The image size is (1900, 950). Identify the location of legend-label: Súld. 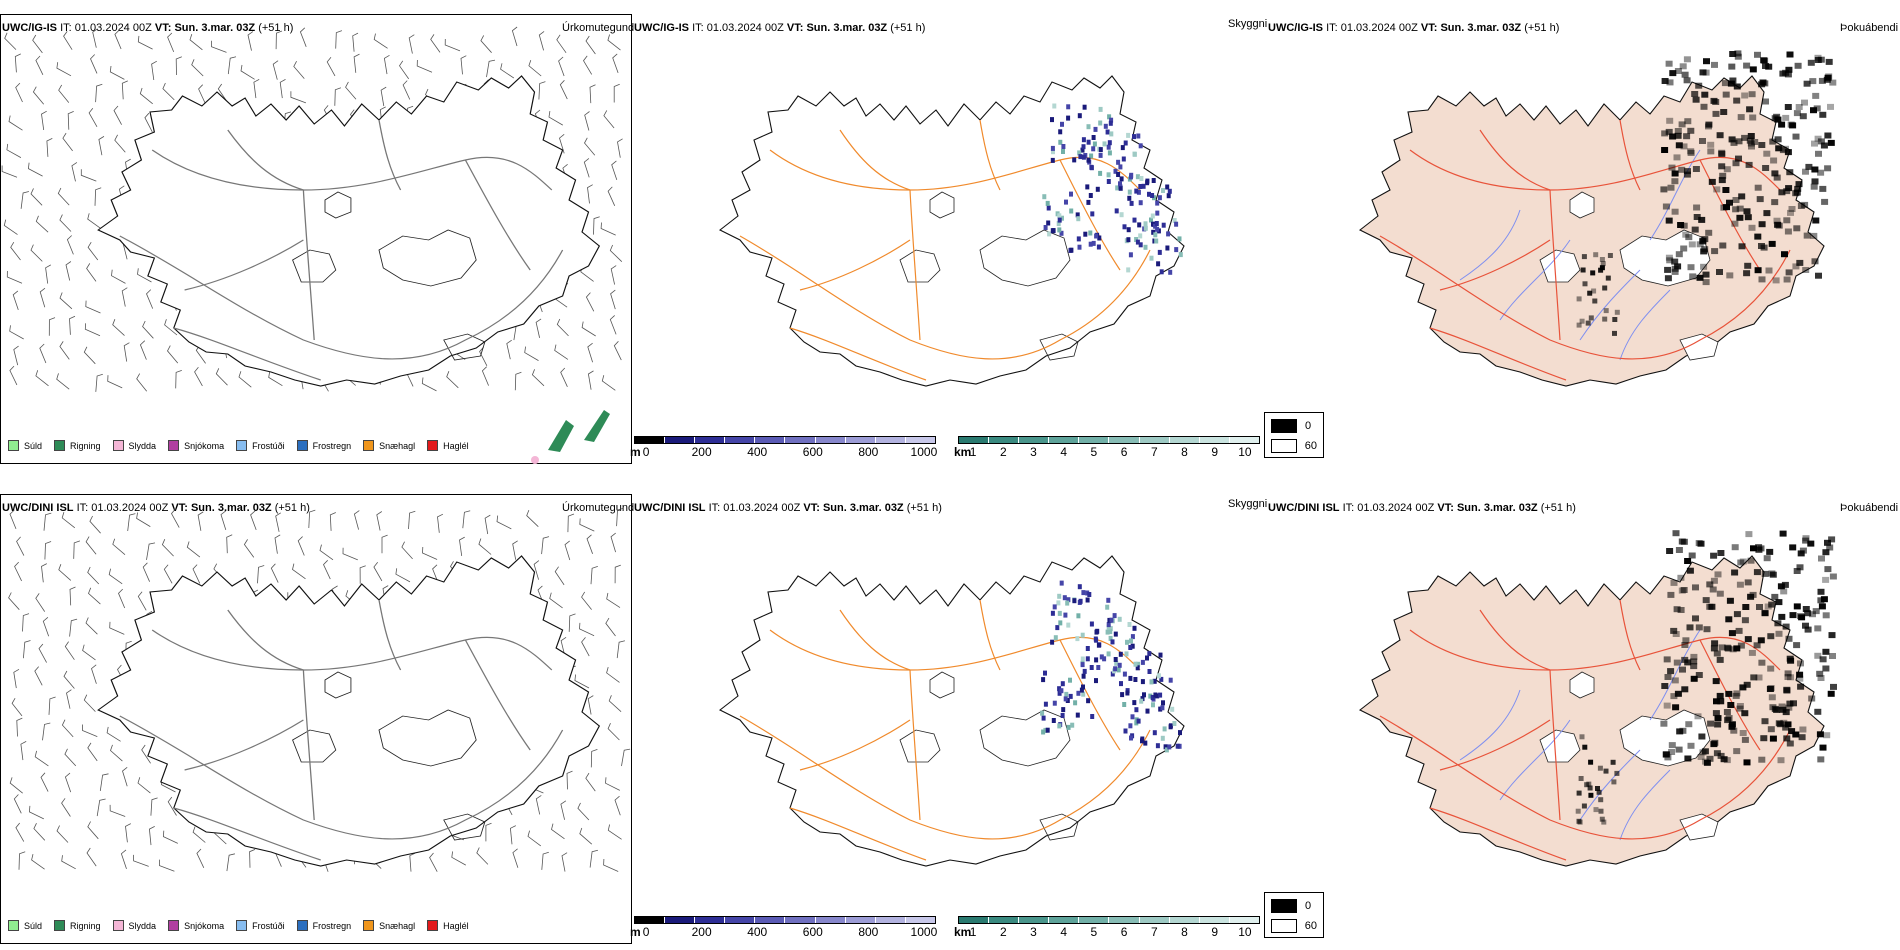
(33, 925).